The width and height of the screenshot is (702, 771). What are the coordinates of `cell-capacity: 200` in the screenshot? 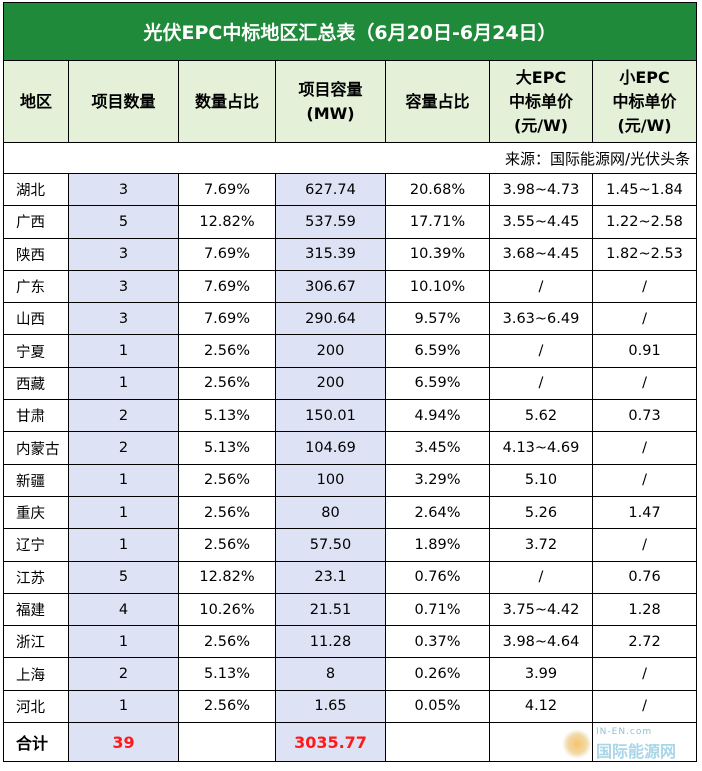 It's located at (330, 383).